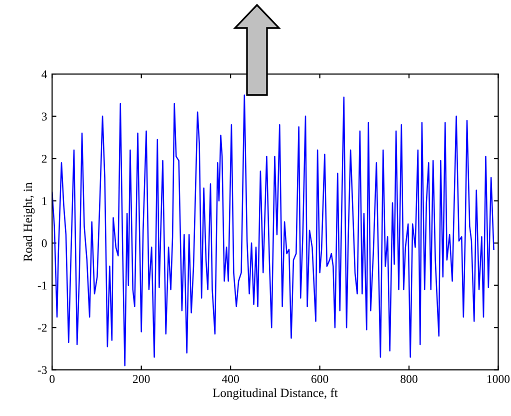 This screenshot has height=416, width=511. Describe the element at coordinates (44, 158) in the screenshot. I see `y-tick-label: 2` at that location.